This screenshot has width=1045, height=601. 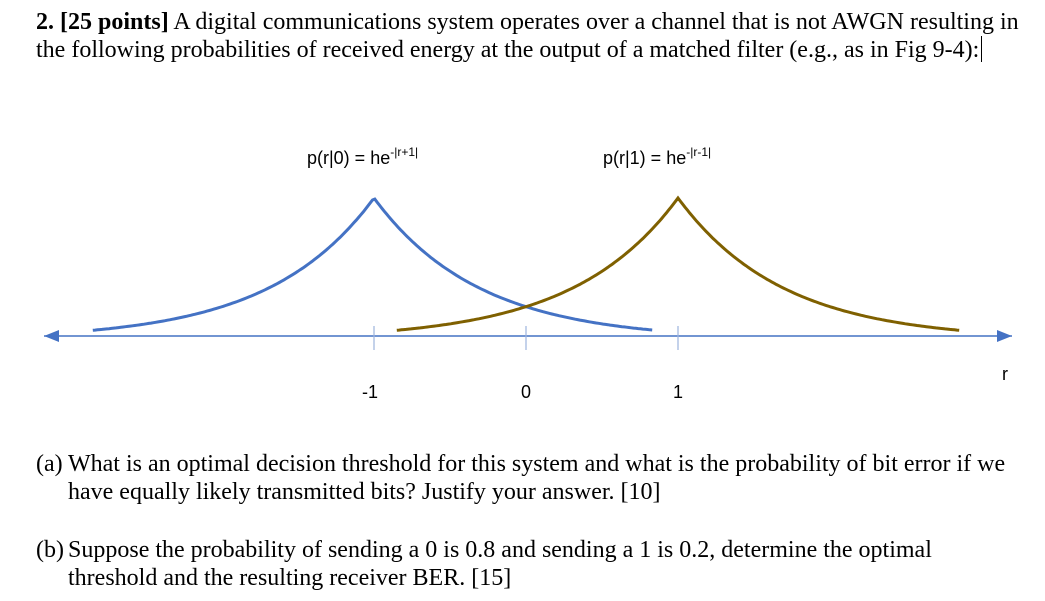 I want to click on problem-number: 2., so click(x=45, y=22).